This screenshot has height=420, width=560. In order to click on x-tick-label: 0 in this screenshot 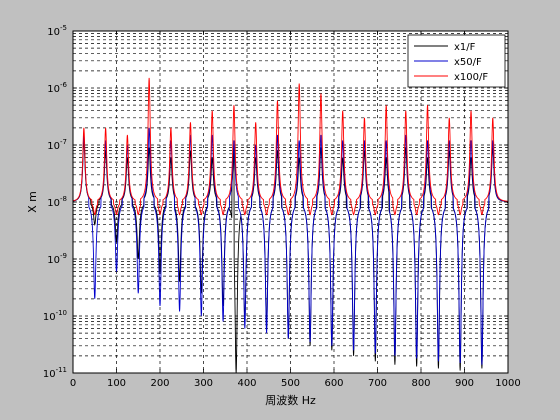, I will do `click(73, 383)`.